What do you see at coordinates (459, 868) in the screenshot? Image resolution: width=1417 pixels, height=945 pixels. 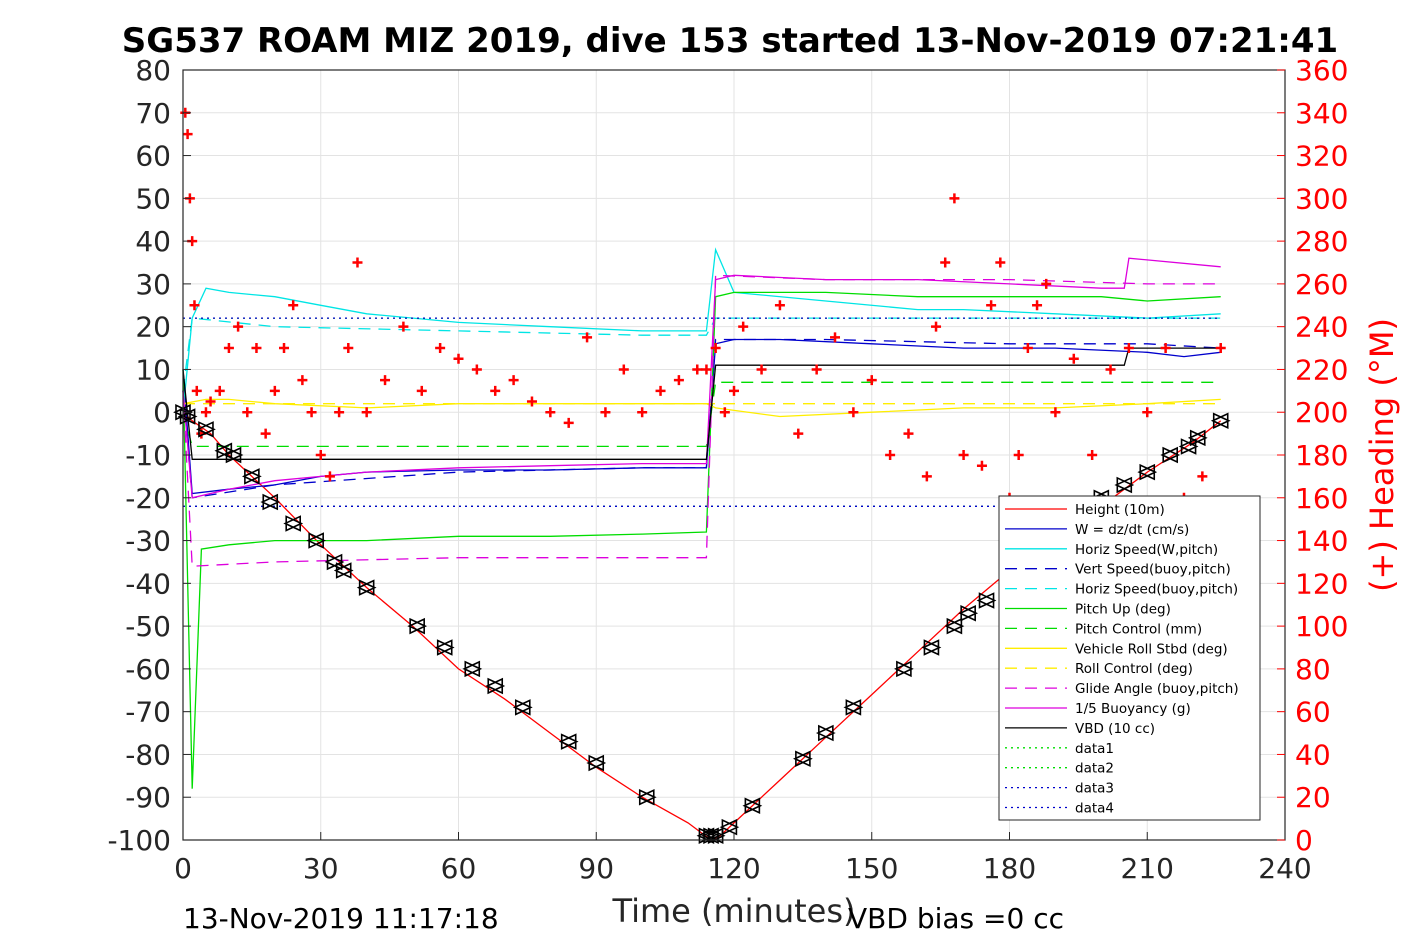 I see `x-tick-label: 60` at bounding box center [459, 868].